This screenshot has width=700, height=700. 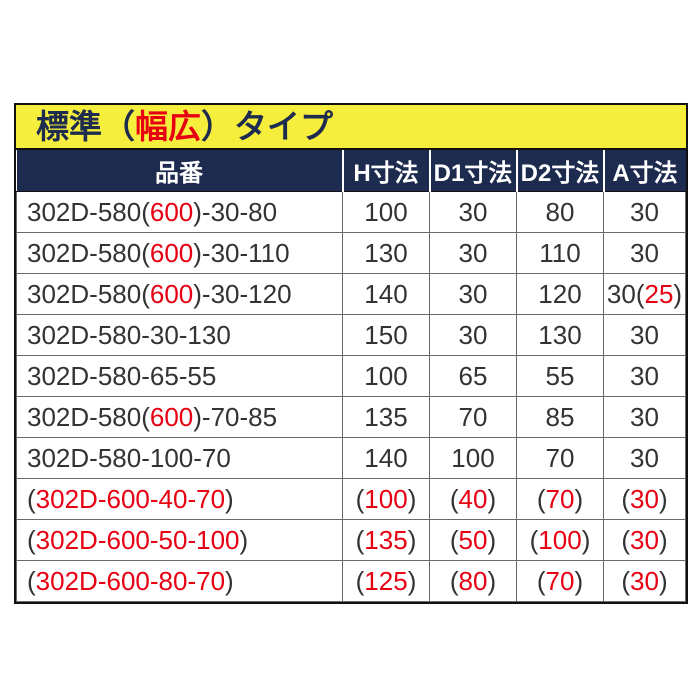 I want to click on part-number-cell: 302D-580-65-55, so click(x=179, y=376).